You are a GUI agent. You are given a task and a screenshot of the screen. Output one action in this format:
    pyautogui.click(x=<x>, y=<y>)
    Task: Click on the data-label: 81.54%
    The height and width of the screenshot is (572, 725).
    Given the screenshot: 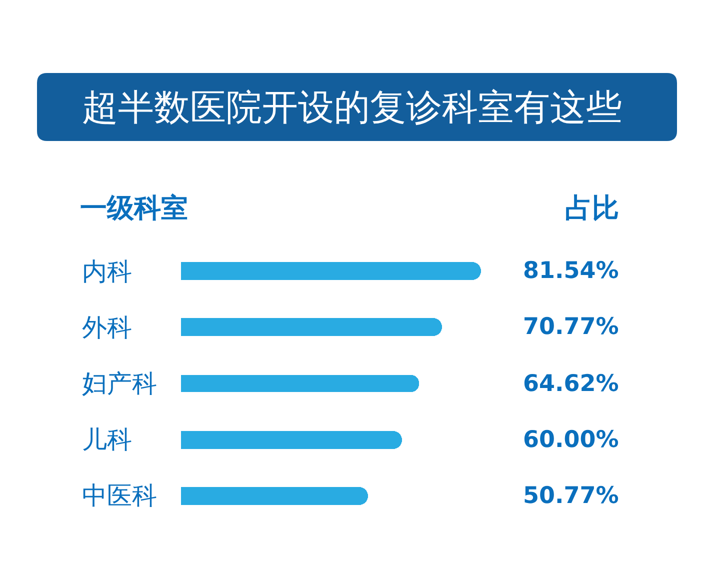 What is the action you would take?
    pyautogui.click(x=571, y=271)
    